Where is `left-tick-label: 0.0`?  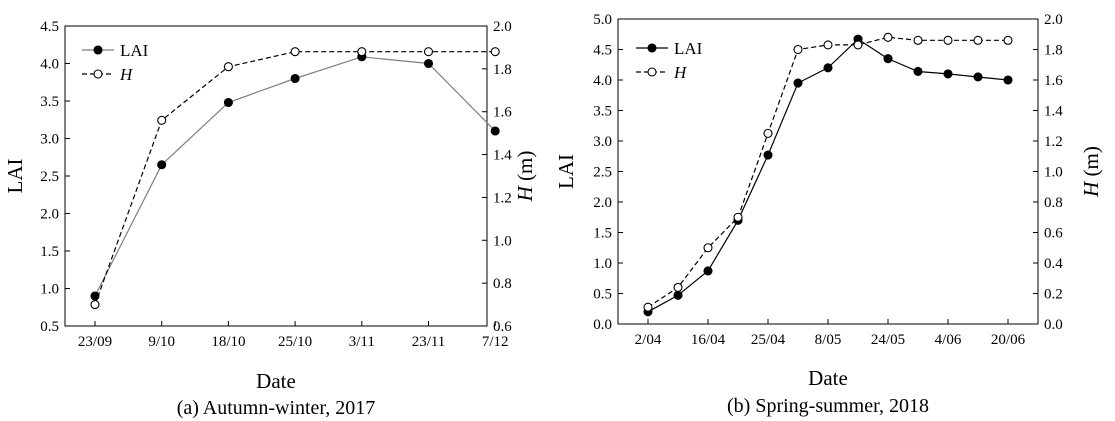
left-tick-label: 0.0 is located at coordinates (602, 325).